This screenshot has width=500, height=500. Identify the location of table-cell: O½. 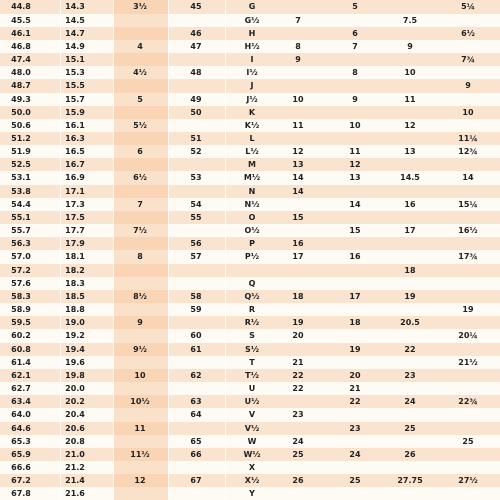
(252, 231).